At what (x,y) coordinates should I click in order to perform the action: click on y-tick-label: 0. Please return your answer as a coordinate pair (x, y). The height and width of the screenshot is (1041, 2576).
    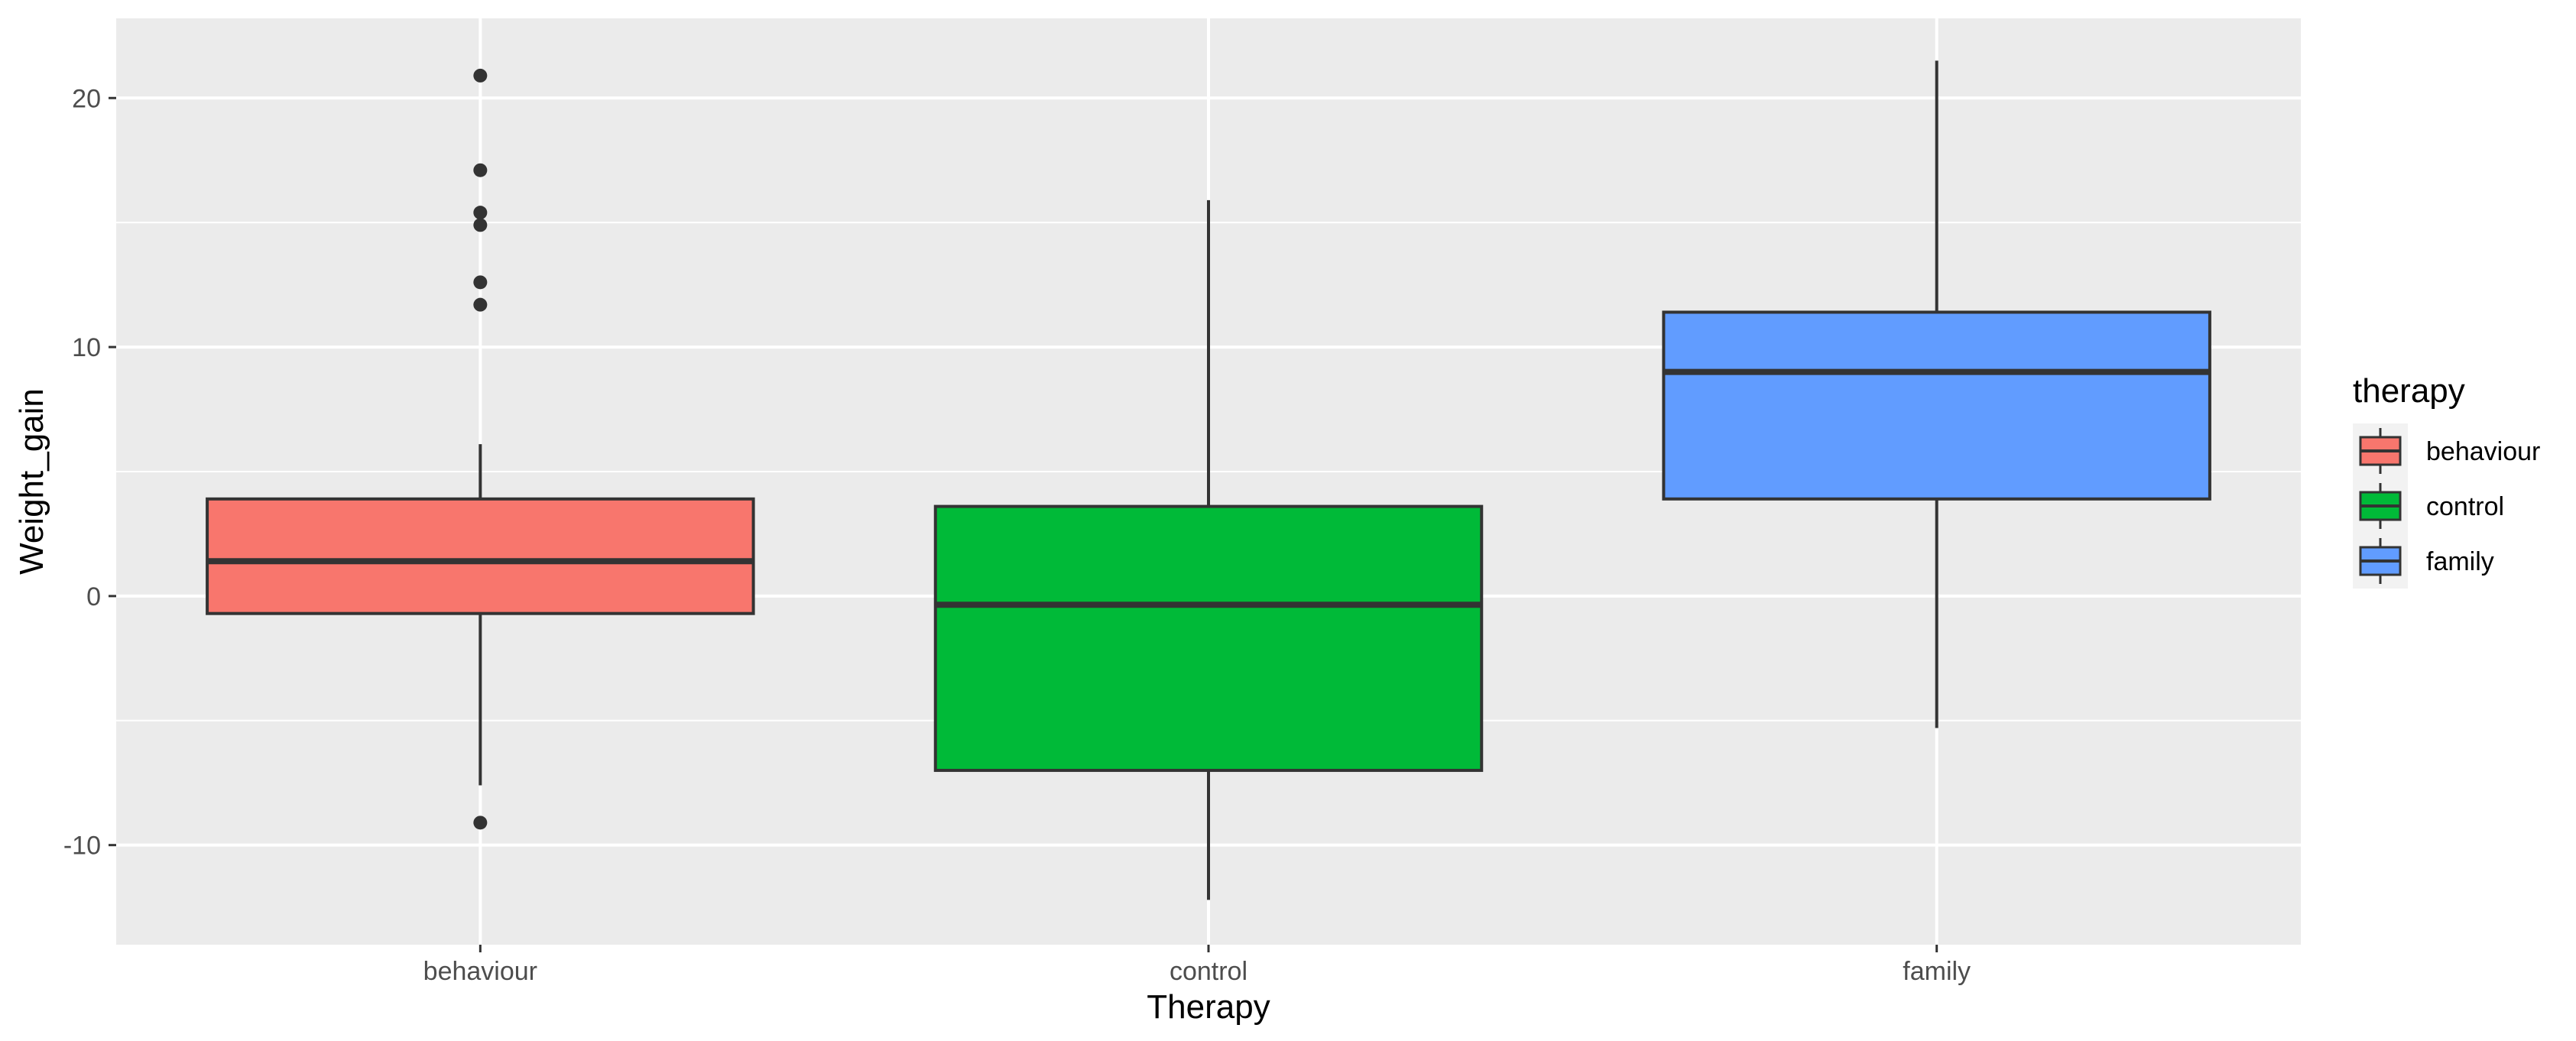
    Looking at the image, I should click on (93, 596).